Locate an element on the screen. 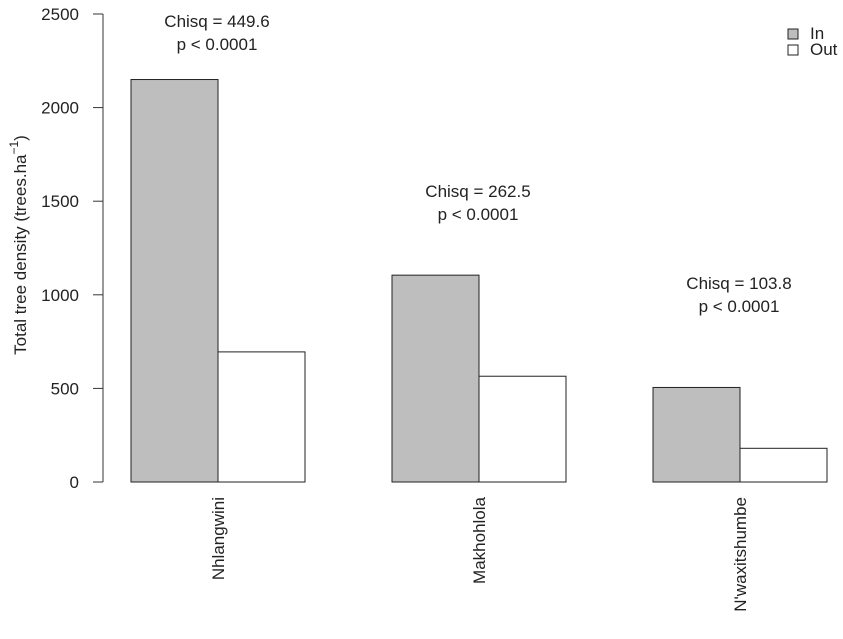 The image size is (843, 639). y-axis-title-superscript: −1 is located at coordinates (14, 148).